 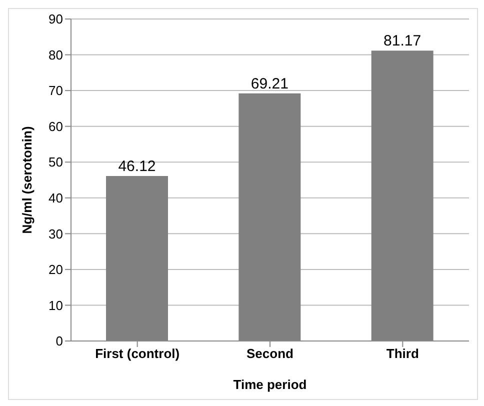 What do you see at coordinates (55, 19) in the screenshot?
I see `y-tick-label: 90` at bounding box center [55, 19].